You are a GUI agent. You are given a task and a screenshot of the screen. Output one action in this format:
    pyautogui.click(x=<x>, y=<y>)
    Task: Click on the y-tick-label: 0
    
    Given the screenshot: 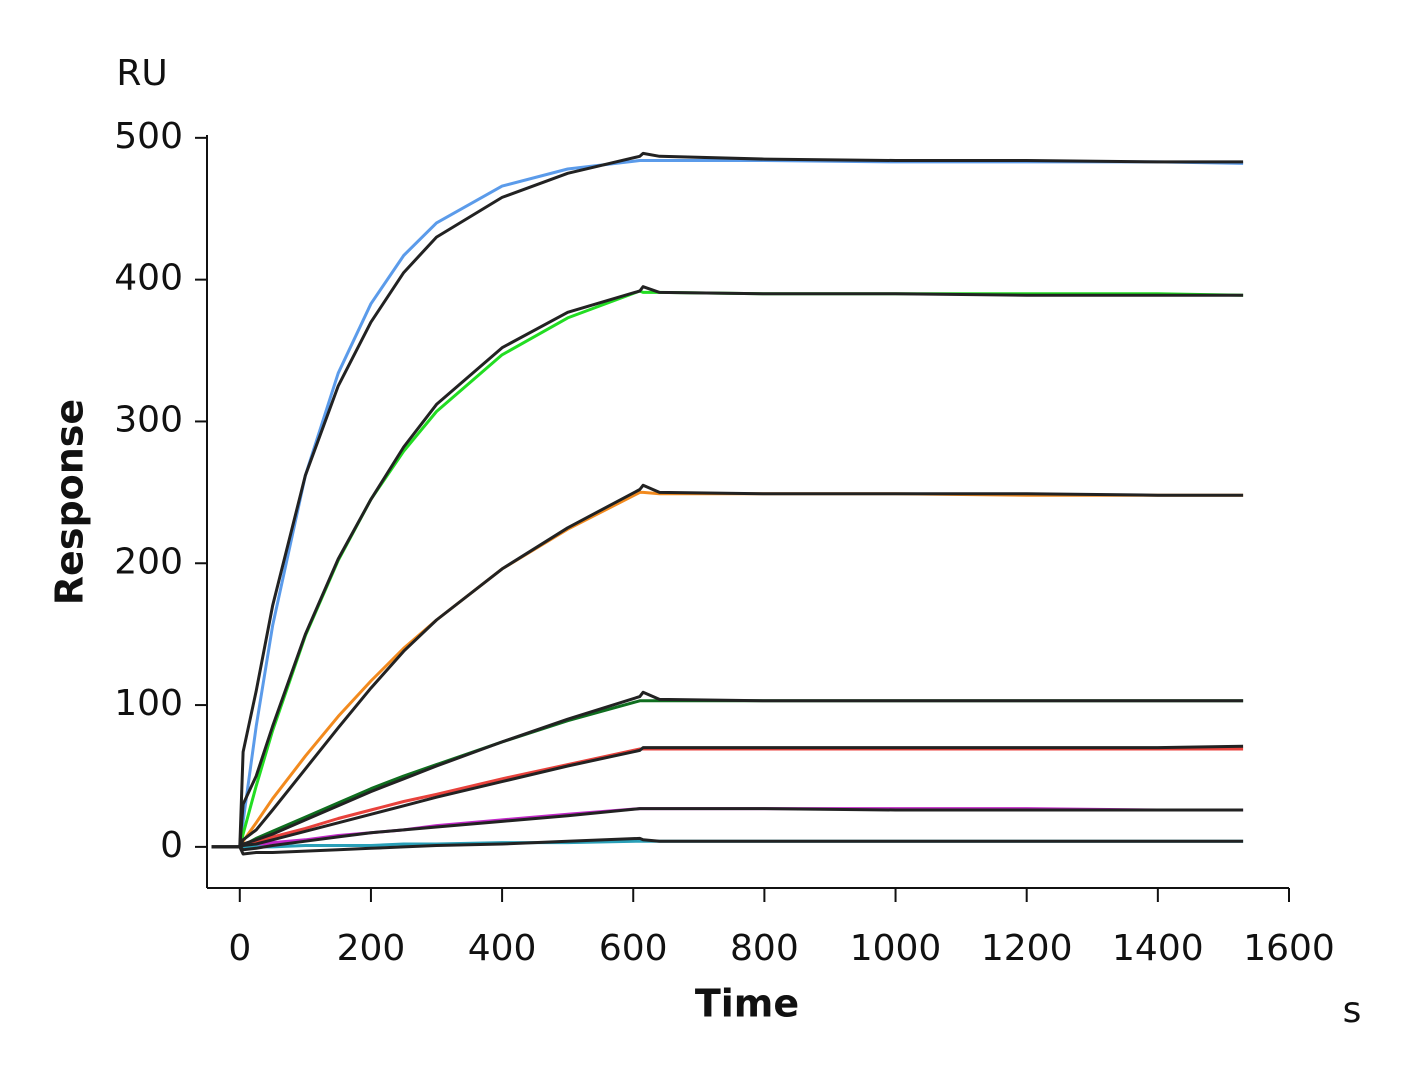 What is the action you would take?
    pyautogui.click(x=171, y=845)
    